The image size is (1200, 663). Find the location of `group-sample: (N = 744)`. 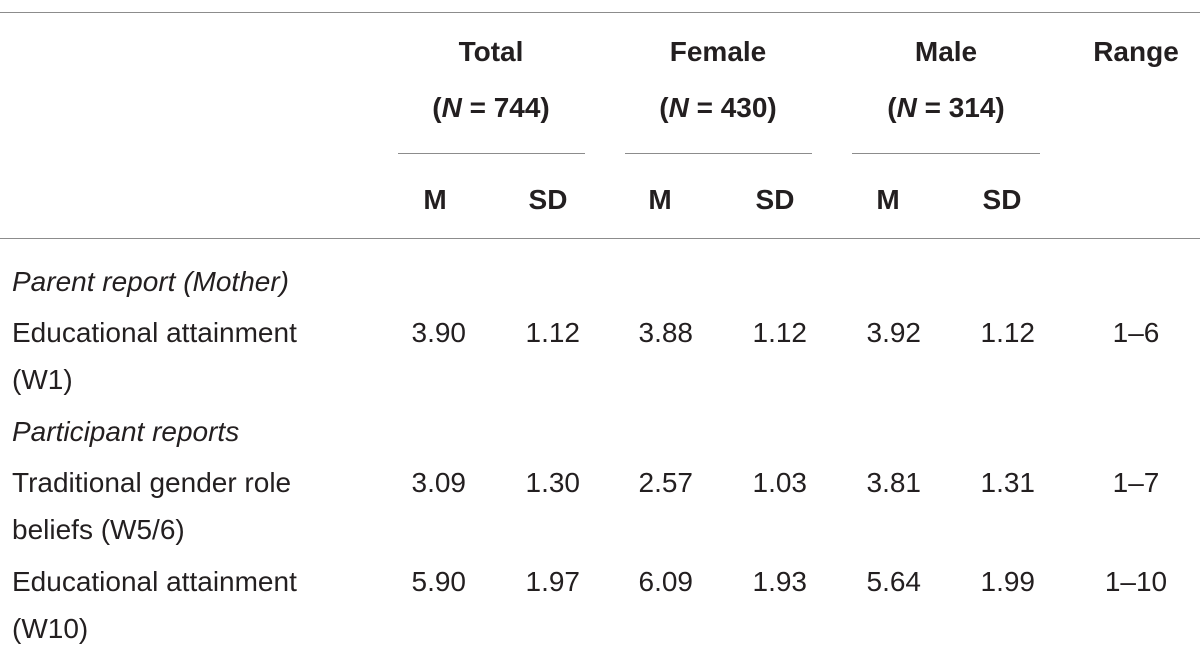

group-sample: (N = 744) is located at coordinates (491, 108).